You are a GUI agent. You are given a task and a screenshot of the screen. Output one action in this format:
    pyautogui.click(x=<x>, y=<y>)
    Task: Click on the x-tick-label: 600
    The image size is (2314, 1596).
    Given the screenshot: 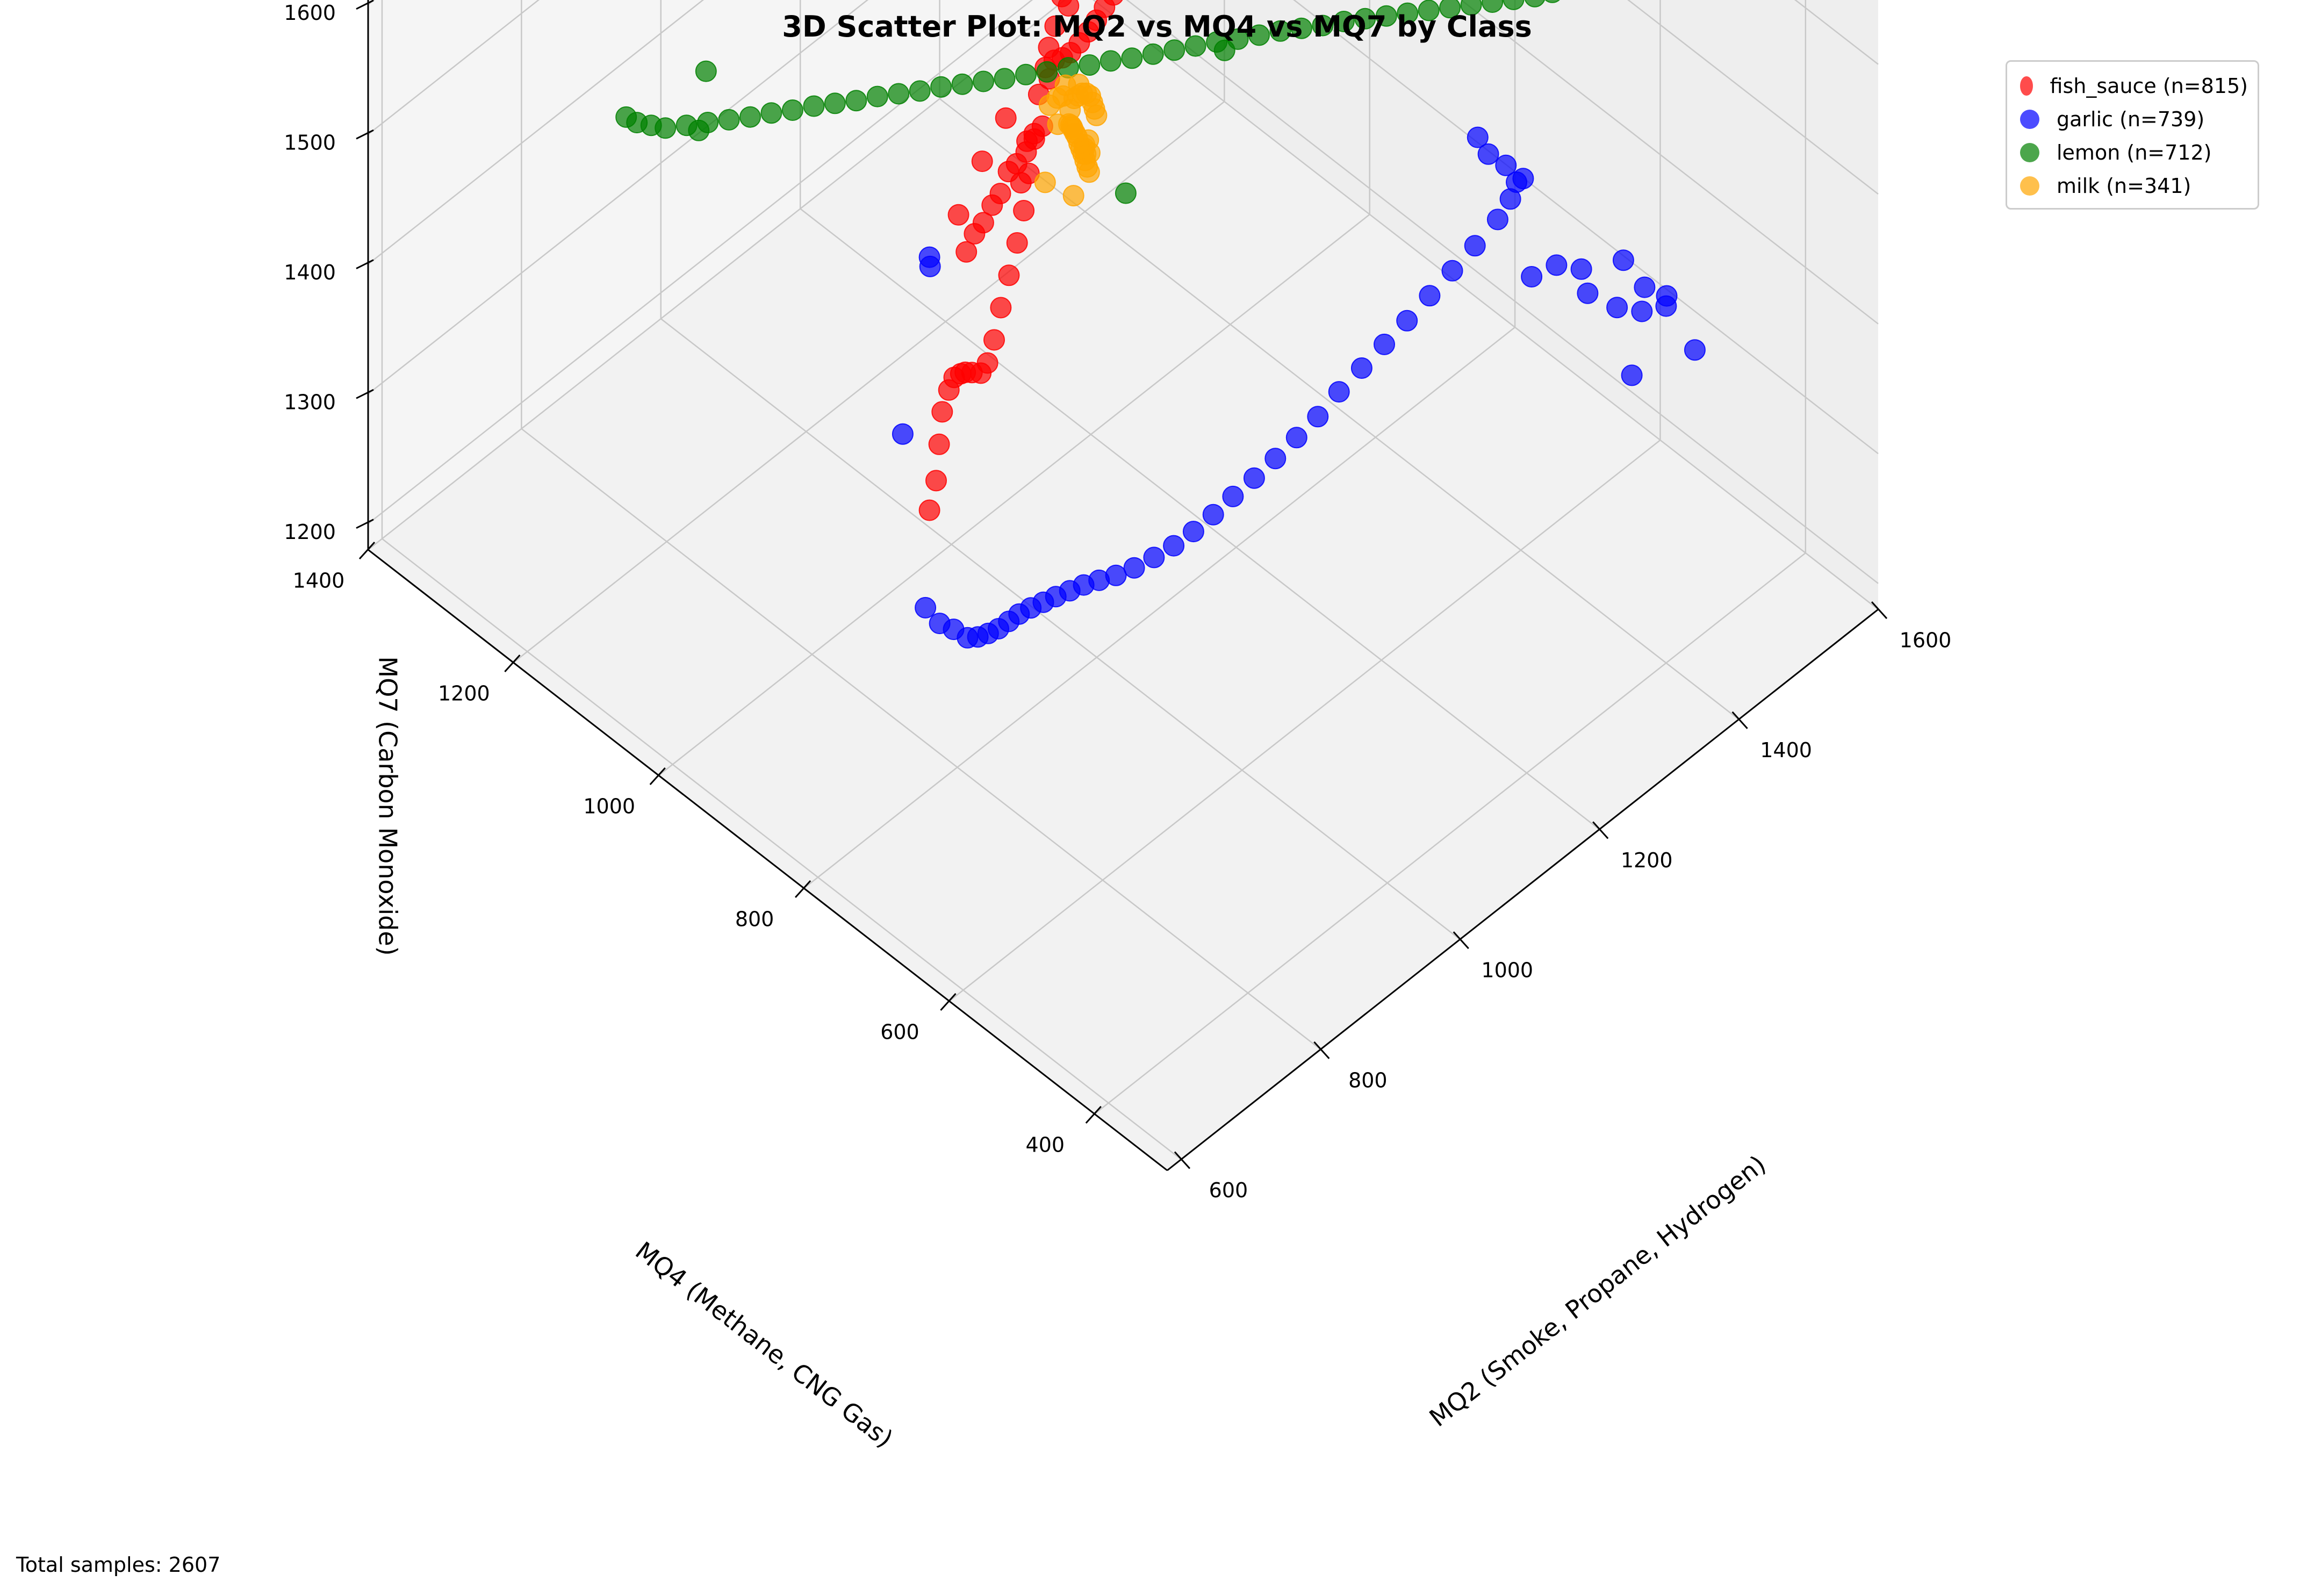 What is the action you would take?
    pyautogui.click(x=1228, y=1190)
    